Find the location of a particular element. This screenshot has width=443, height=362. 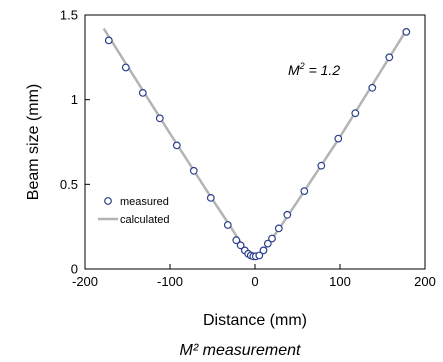

legend-measured-label: measured is located at coordinates (144, 202).